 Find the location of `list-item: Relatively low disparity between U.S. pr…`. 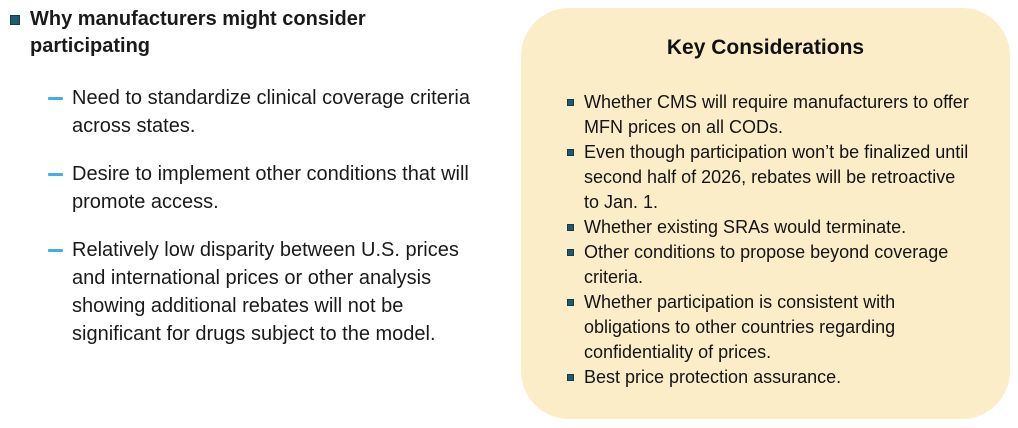

list-item: Relatively low disparity between U.S. pr… is located at coordinates (281, 292).